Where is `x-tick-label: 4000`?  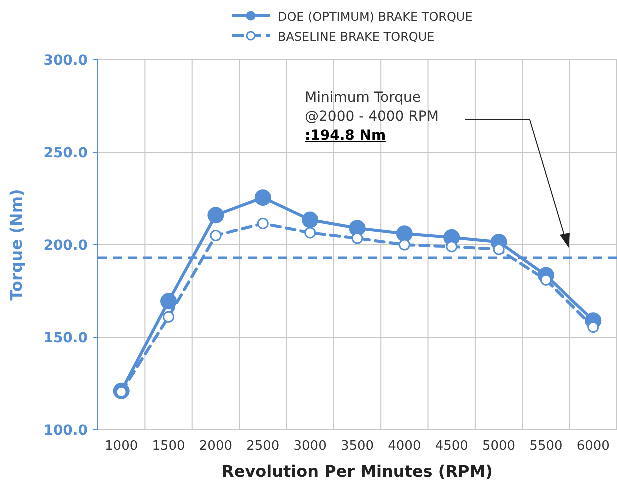 x-tick-label: 4000 is located at coordinates (405, 446).